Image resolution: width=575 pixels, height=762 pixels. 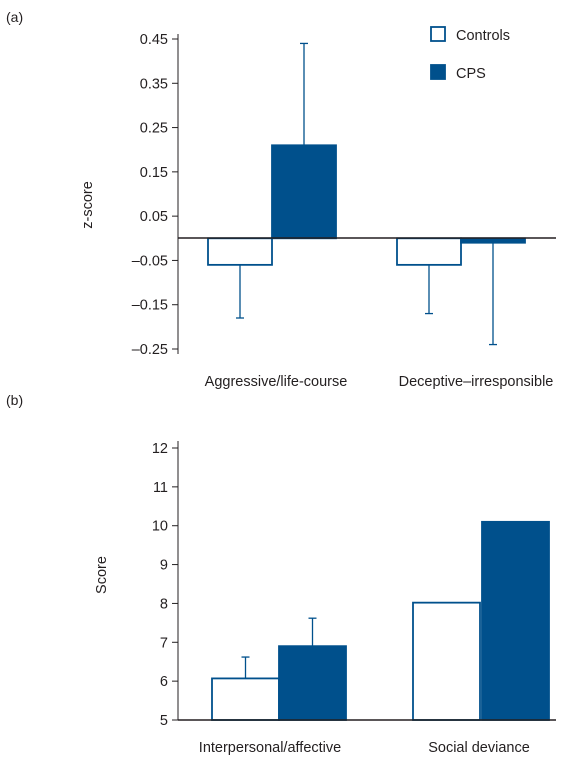 What do you see at coordinates (471, 74) in the screenshot?
I see `legend-label-cps: CPS` at bounding box center [471, 74].